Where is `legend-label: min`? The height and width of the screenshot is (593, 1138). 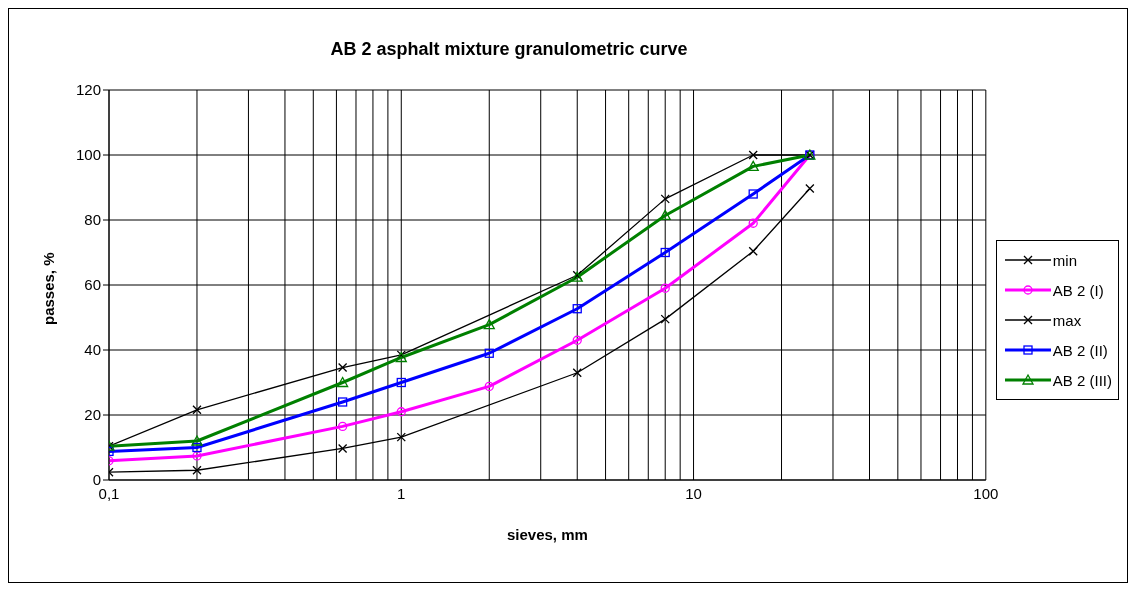
legend-label: min is located at coordinates (1064, 260).